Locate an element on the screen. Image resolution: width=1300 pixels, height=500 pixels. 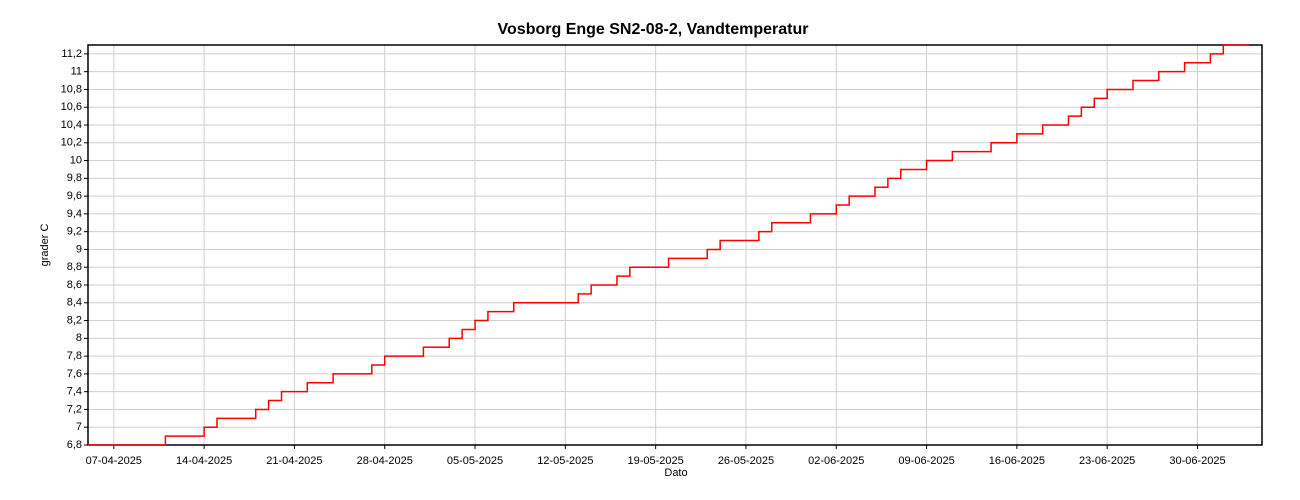
y-tick-label: 7,2 is located at coordinates (74, 409).